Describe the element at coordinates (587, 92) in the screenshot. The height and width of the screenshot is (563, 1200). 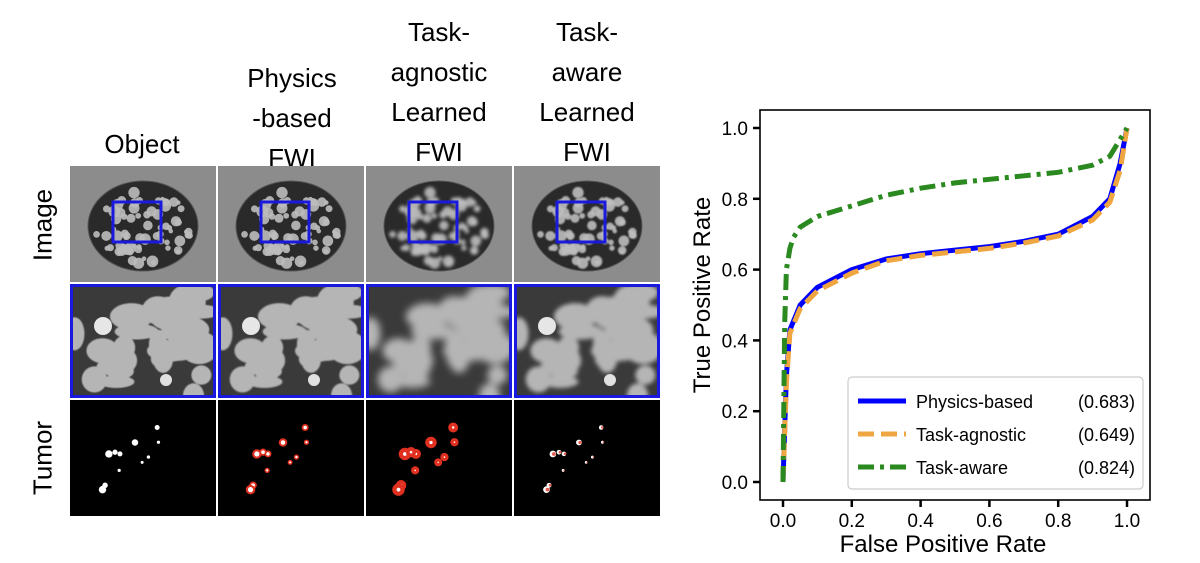
I see `column-header-task-aware: Task- aware Learned FWI` at that location.